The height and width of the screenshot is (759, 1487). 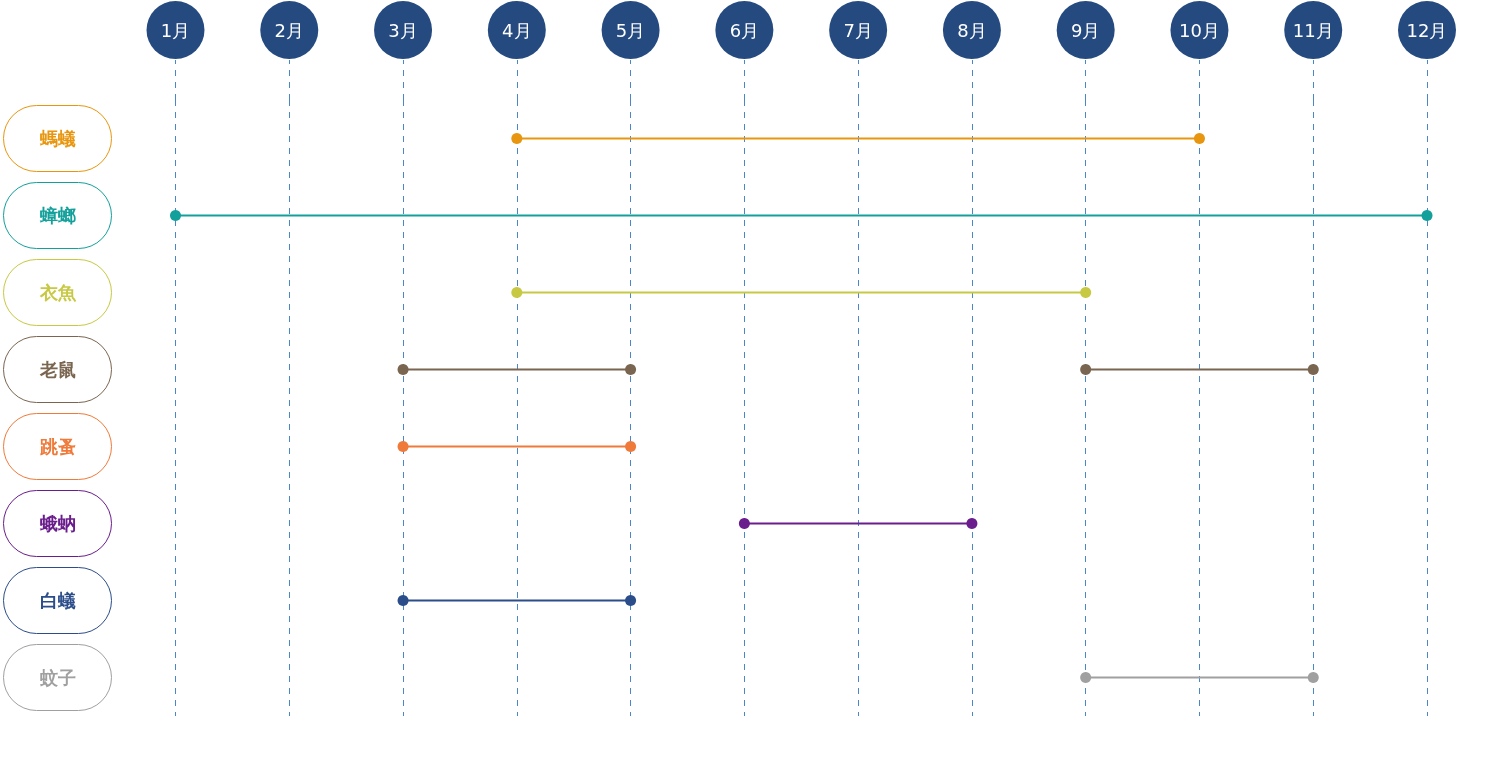 I want to click on y-tick-label: 衣魚, so click(x=57, y=292).